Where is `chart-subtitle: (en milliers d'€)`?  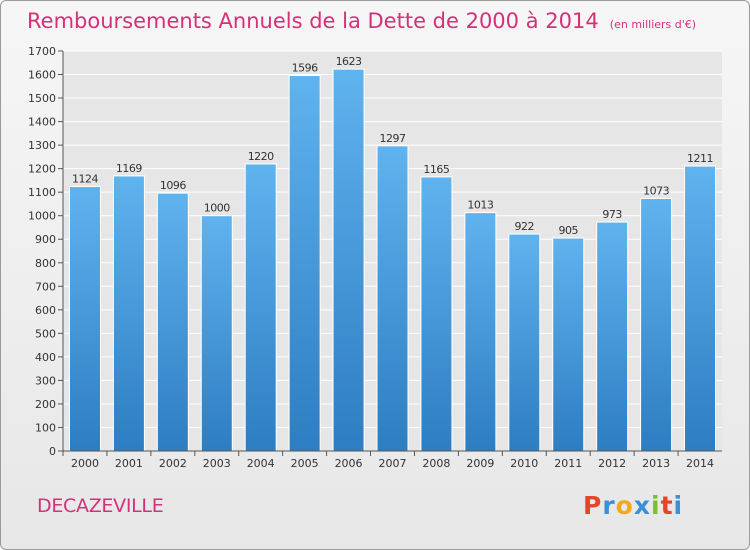
chart-subtitle: (en milliers d'€) is located at coordinates (653, 24).